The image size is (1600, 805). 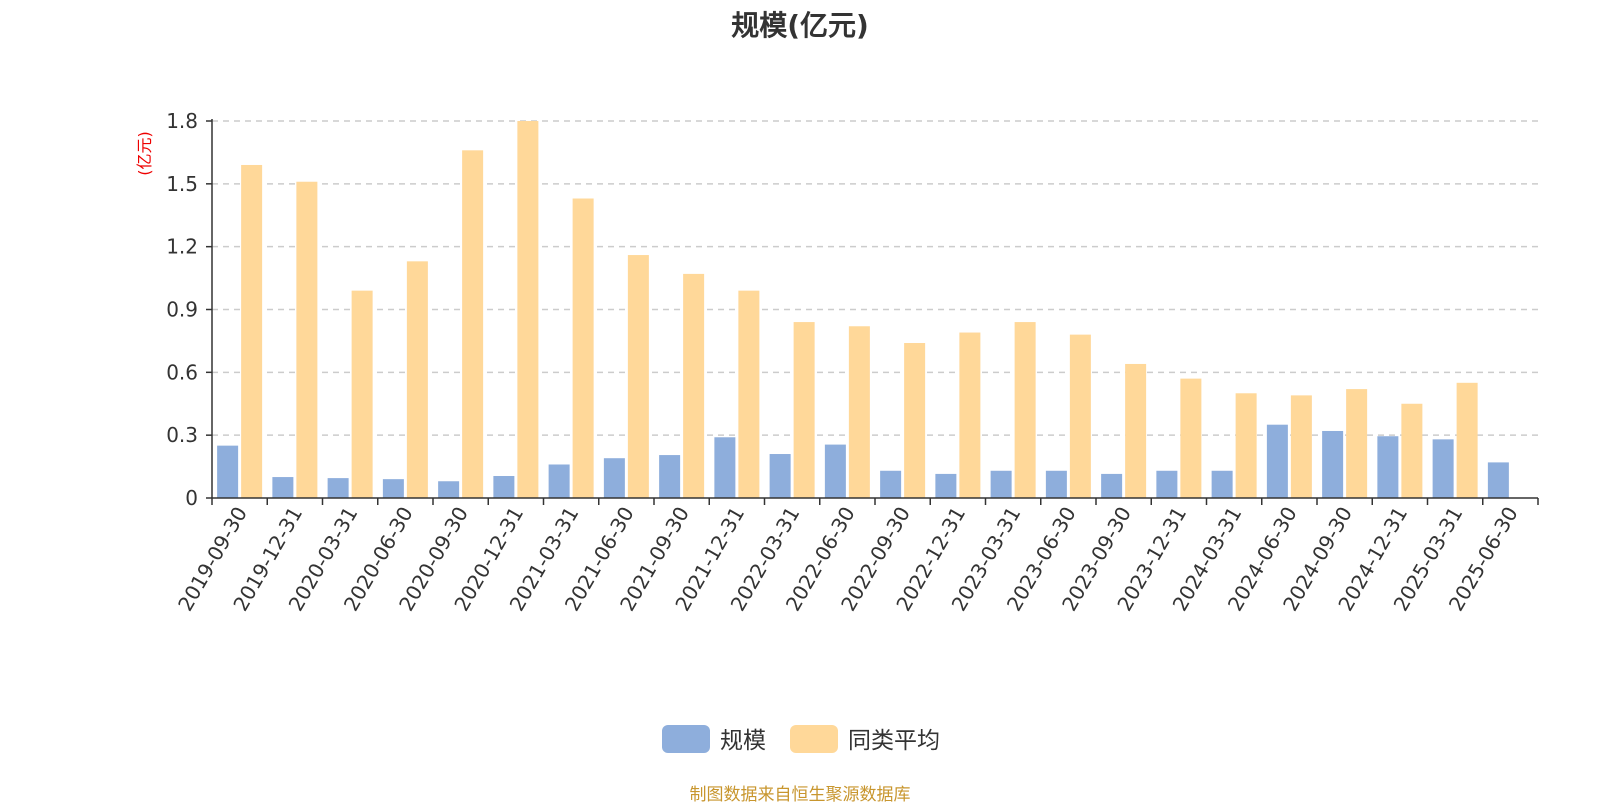 What do you see at coordinates (182, 121) in the screenshot?
I see `y-tick-label: 1.8` at bounding box center [182, 121].